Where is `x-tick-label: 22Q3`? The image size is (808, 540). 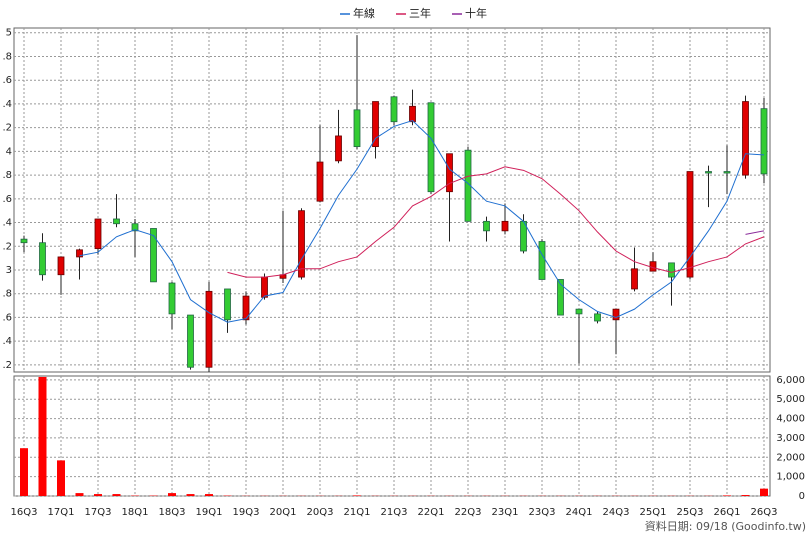 x-tick-label: 22Q3 is located at coordinates (468, 512).